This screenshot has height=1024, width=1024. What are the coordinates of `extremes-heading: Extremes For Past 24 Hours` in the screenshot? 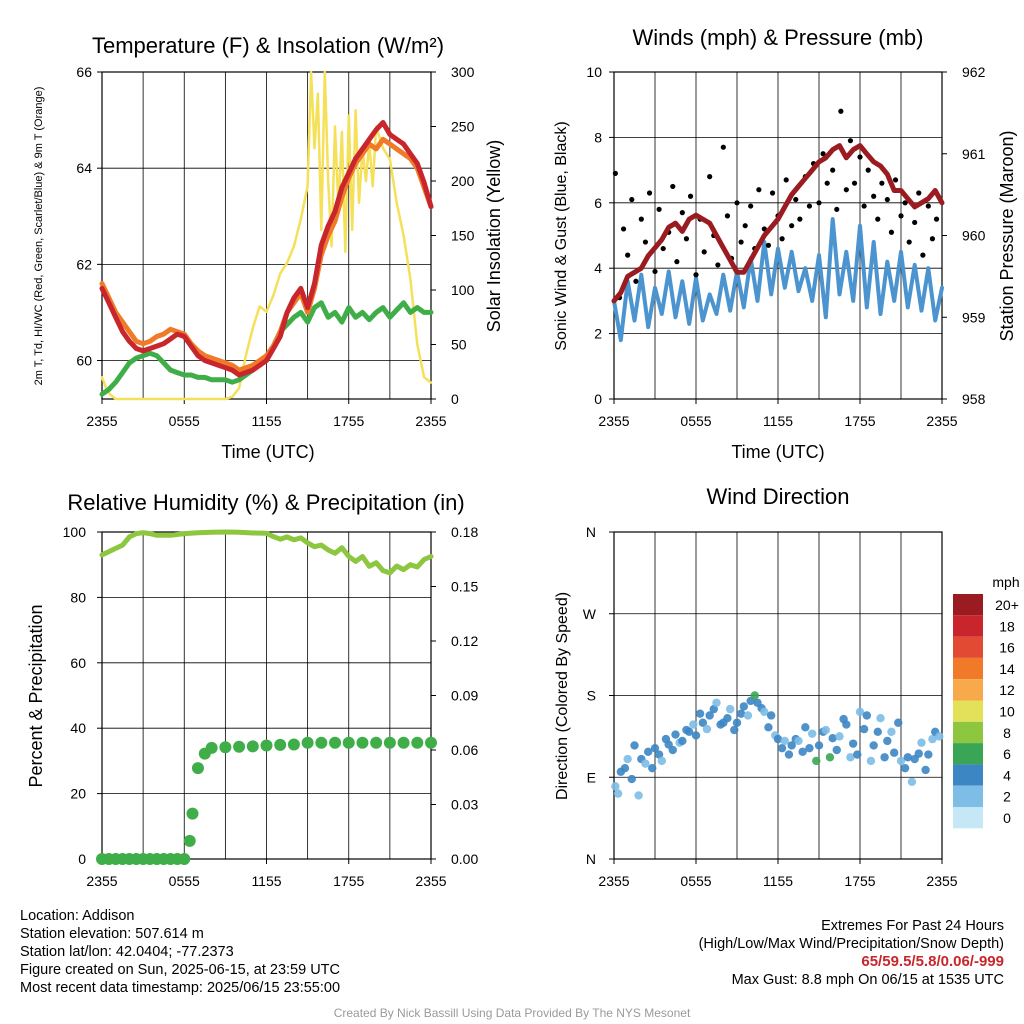 It's located at (912, 926).